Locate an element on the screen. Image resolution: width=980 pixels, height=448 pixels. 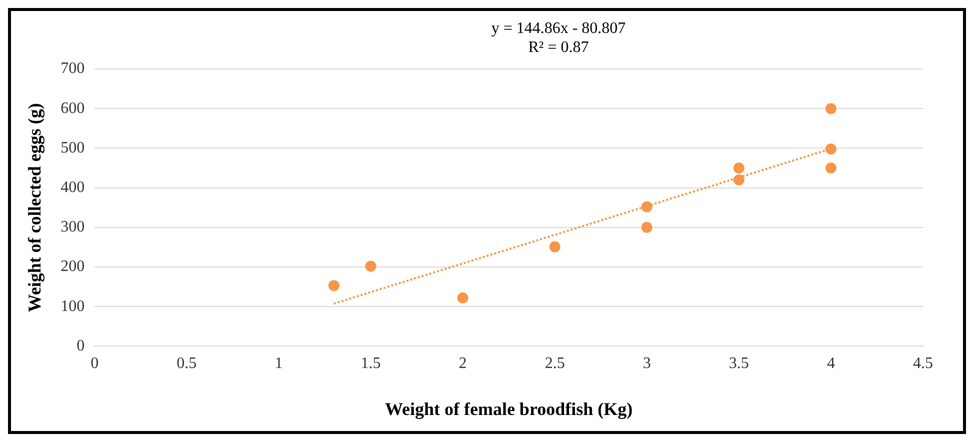
x-tick-label: 2.5 is located at coordinates (554, 363).